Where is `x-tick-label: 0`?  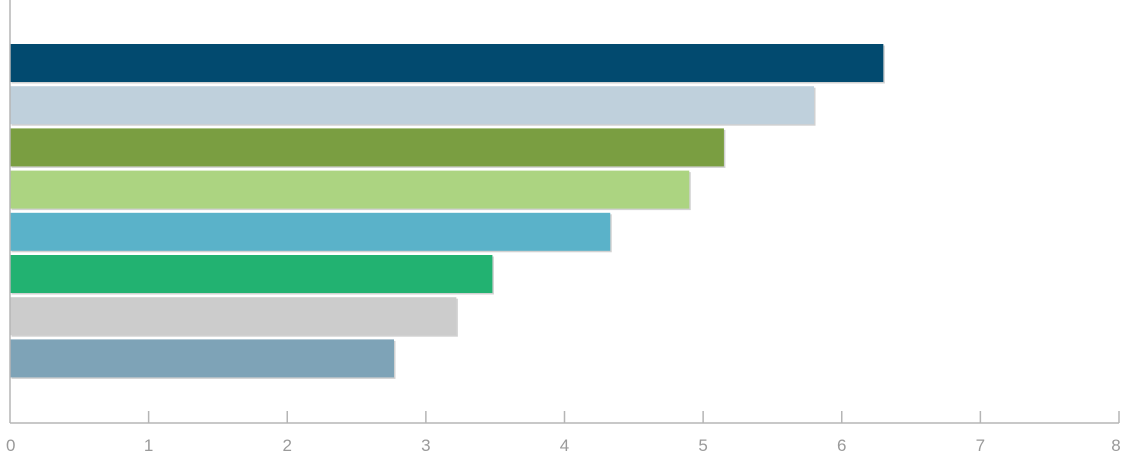 x-tick-label: 0 is located at coordinates (10, 445).